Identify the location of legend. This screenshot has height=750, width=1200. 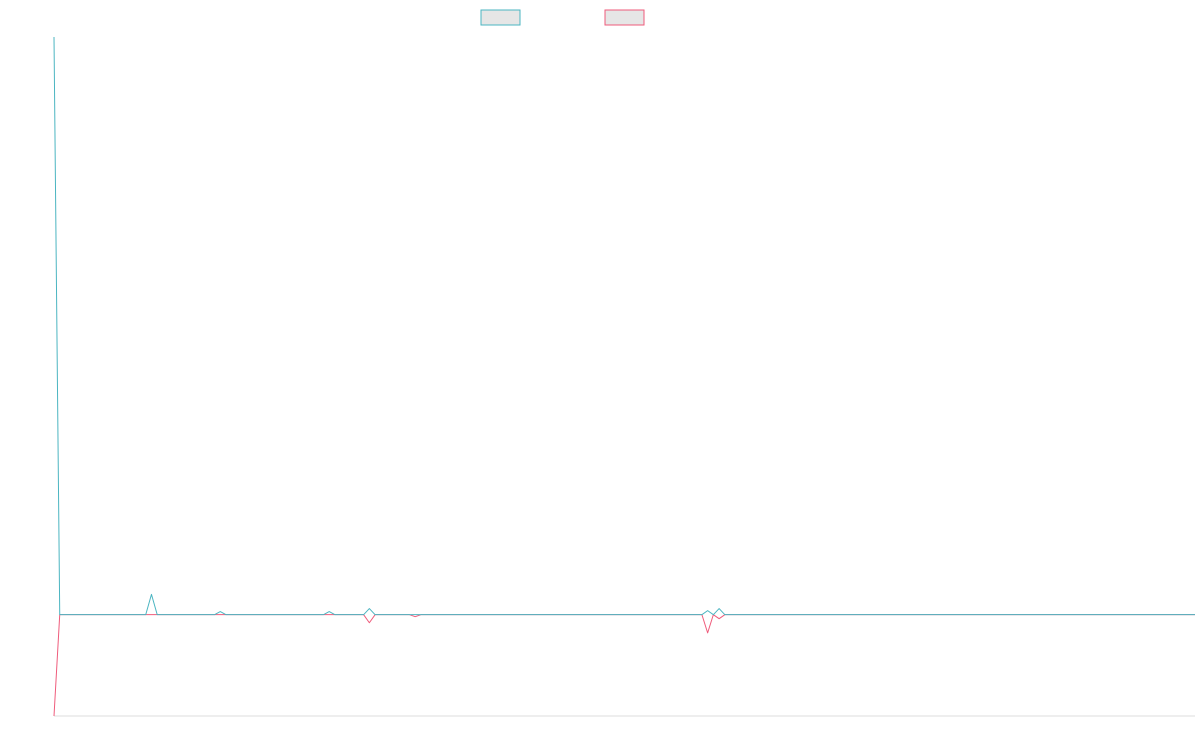
(562, 17).